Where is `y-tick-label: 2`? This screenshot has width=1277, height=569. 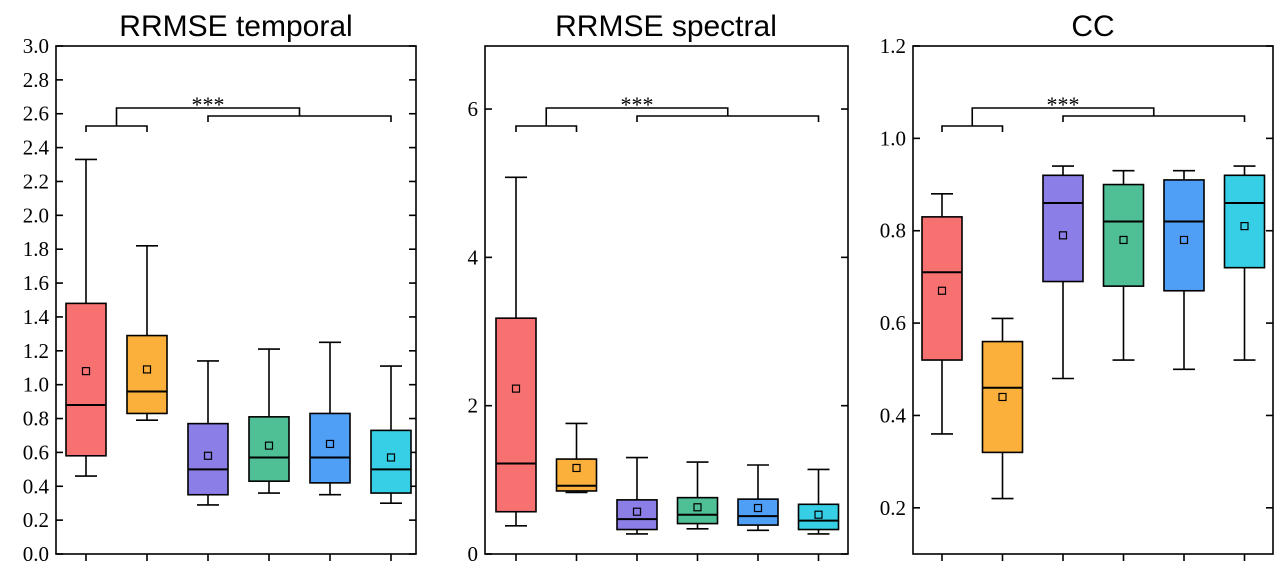
y-tick-label: 2 is located at coordinates (473, 406).